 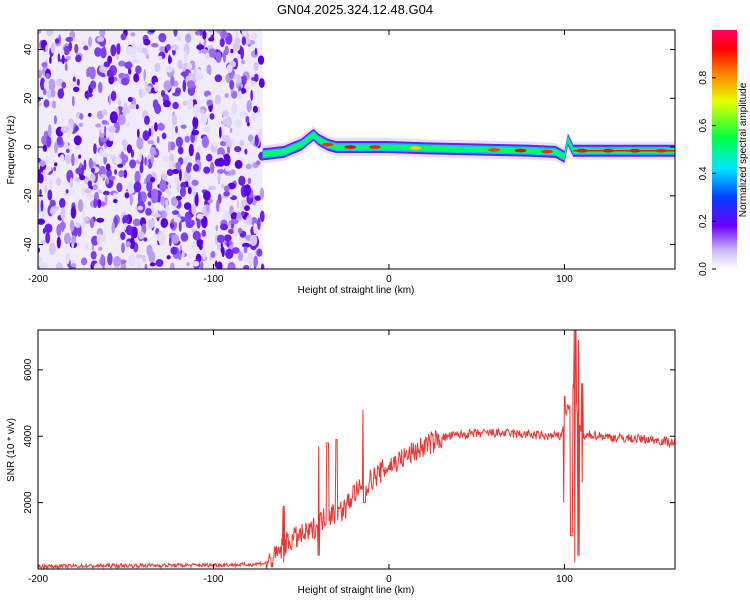 What do you see at coordinates (28, 369) in the screenshot?
I see `y-tick-label: 6000` at bounding box center [28, 369].